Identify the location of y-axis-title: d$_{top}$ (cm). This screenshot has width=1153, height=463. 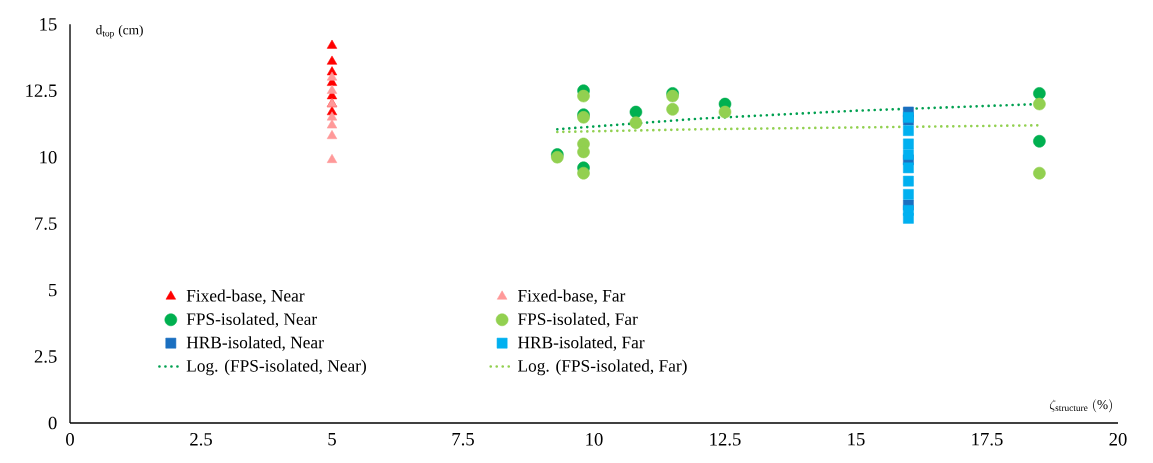
(119, 32).